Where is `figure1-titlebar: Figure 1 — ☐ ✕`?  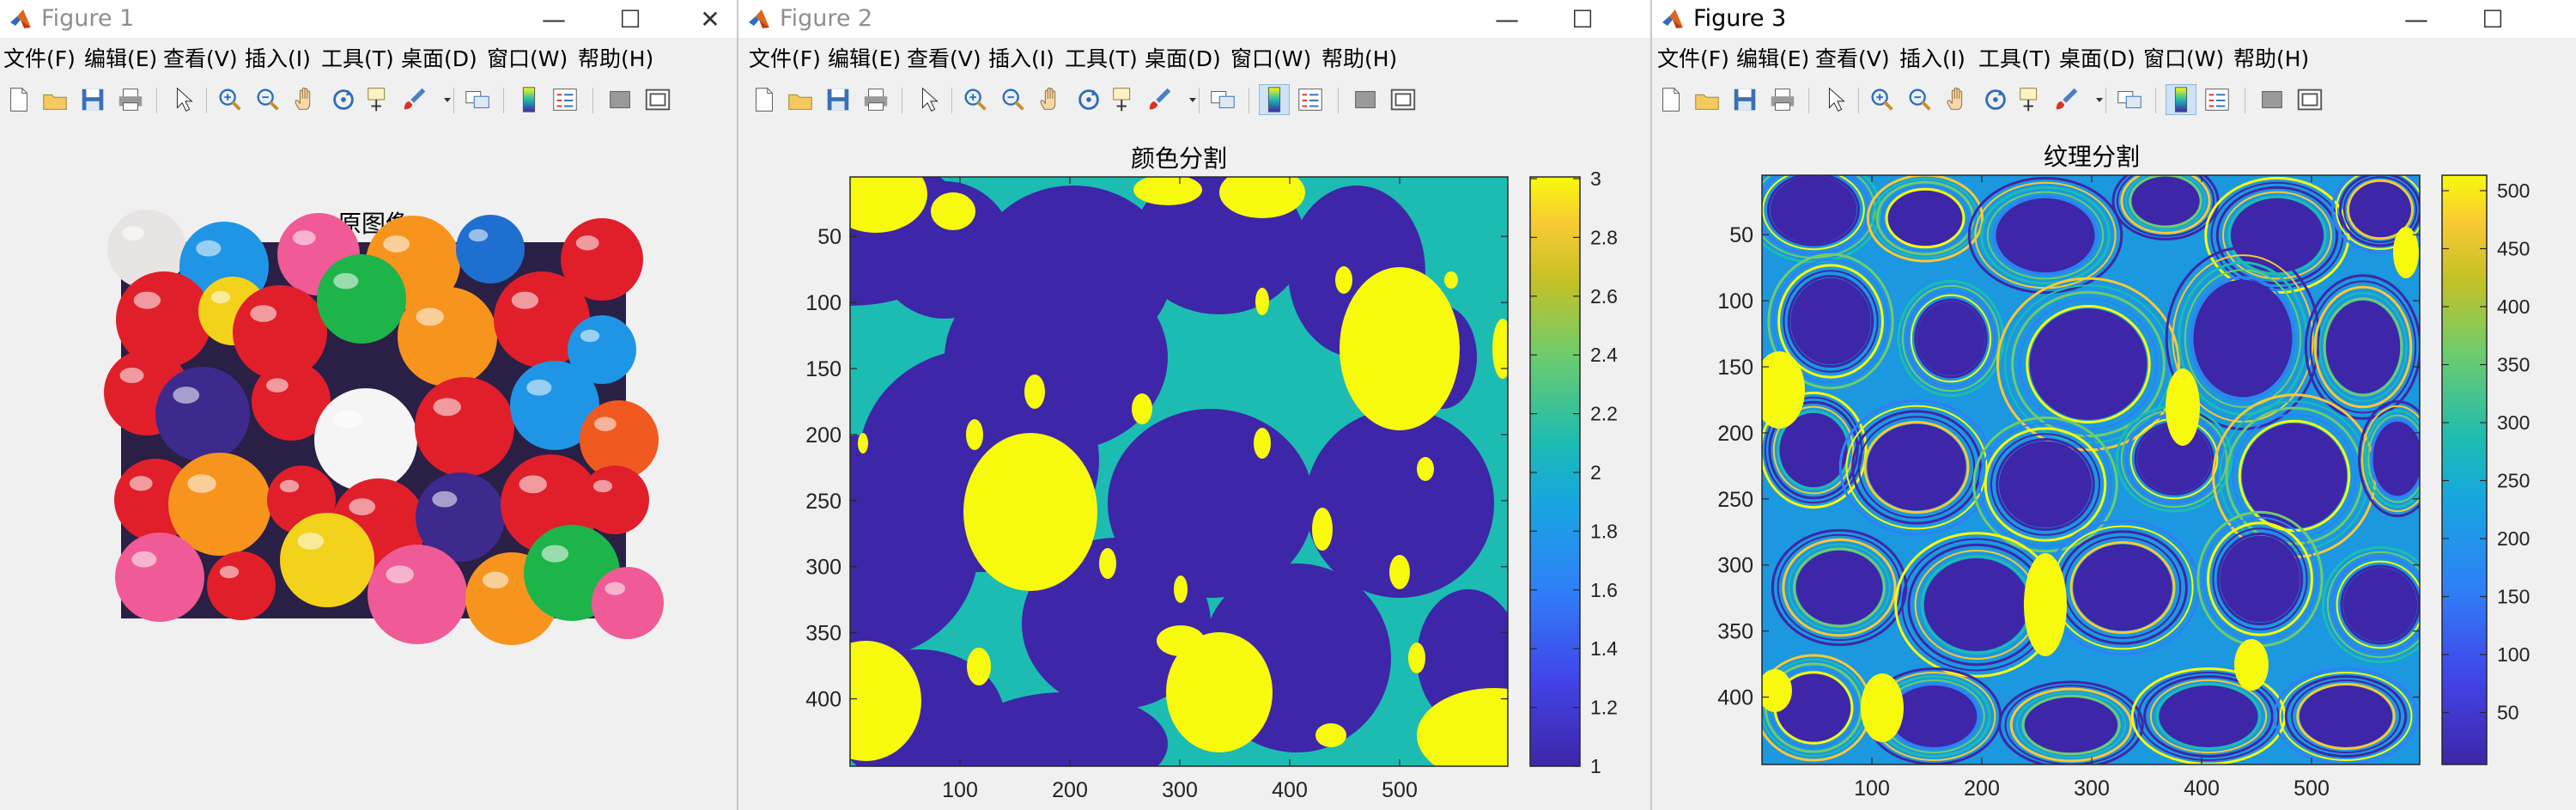 figure1-titlebar: Figure 1 — ☐ ✕ is located at coordinates (368, 19).